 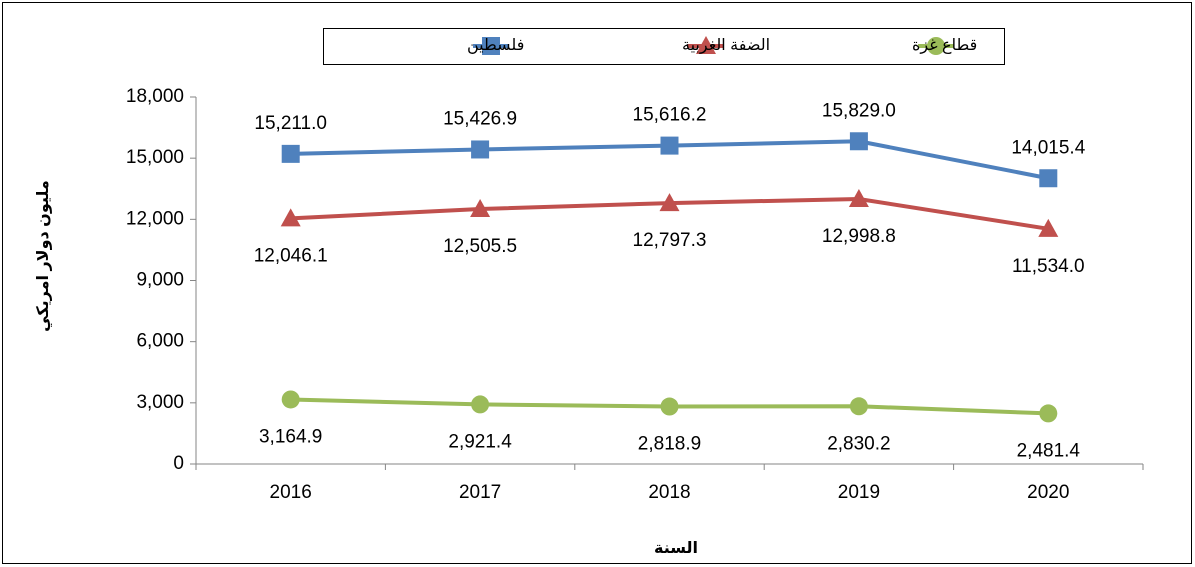 I want to click on legend-label: فلسطين, so click(x=495, y=46).